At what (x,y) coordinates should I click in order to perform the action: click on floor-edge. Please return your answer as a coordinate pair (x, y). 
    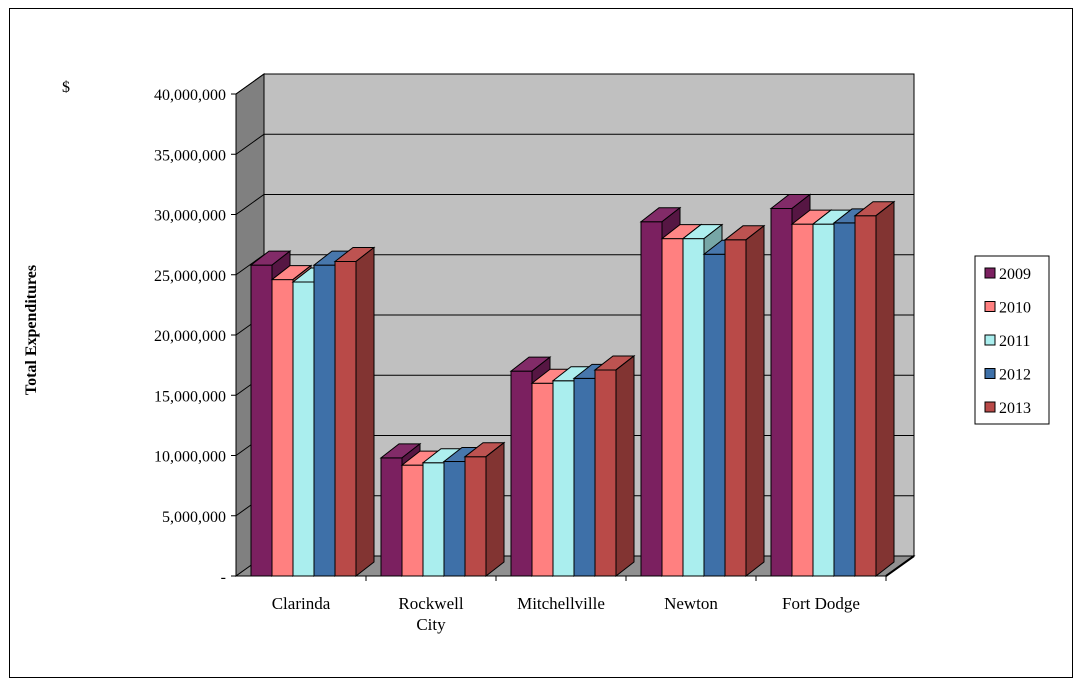
    Looking at the image, I should click on (900, 566).